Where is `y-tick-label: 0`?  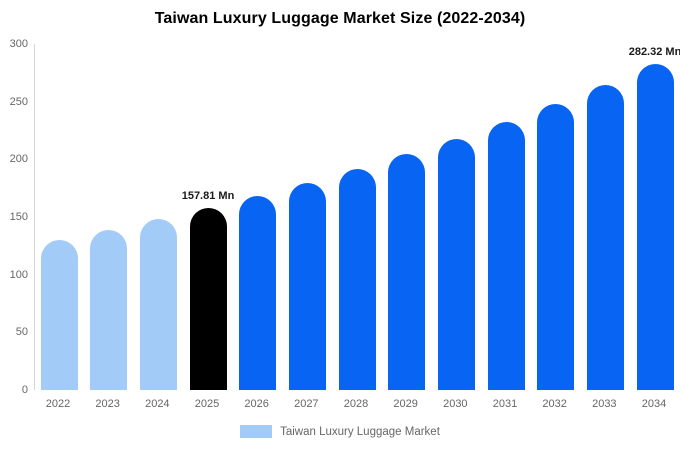
y-tick-label: 0 is located at coordinates (24, 390).